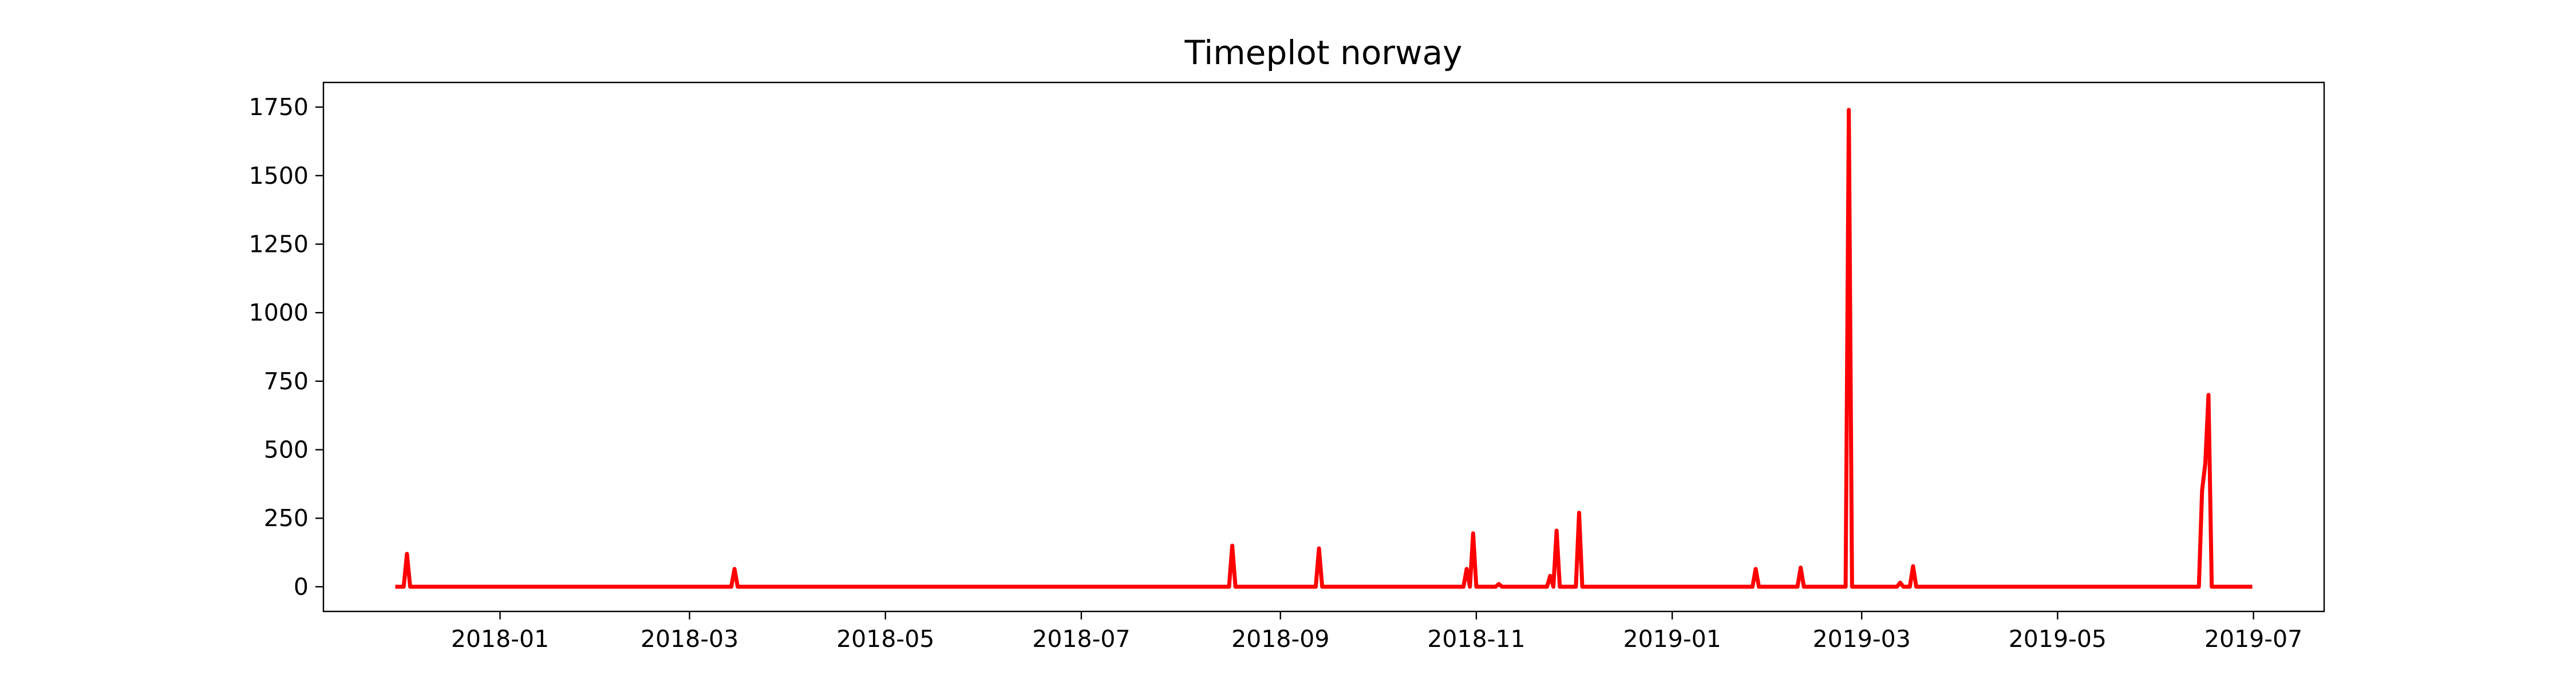 The height and width of the screenshot is (687, 2576). What do you see at coordinates (500, 639) in the screenshot?
I see `x-tick-label: 2018-01` at bounding box center [500, 639].